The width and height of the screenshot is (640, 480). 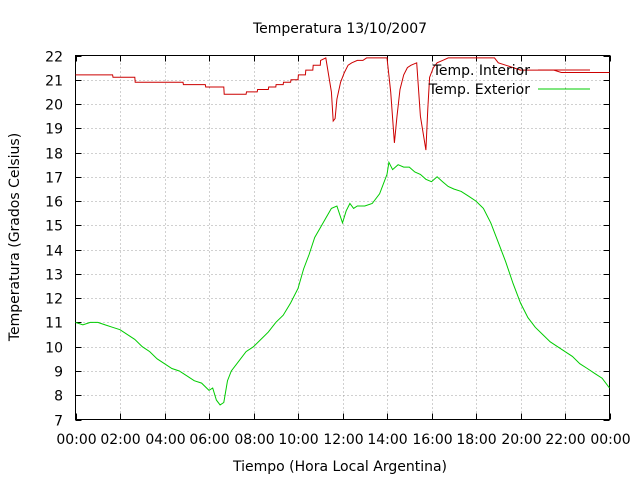 What do you see at coordinates (54, 252) in the screenshot?
I see `y-tick-label: 14` at bounding box center [54, 252].